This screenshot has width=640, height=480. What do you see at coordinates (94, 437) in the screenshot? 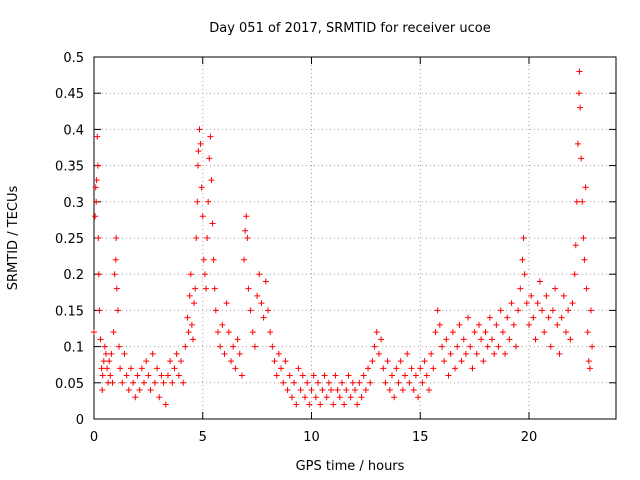
I see `x-tick-label: 0` at bounding box center [94, 437].